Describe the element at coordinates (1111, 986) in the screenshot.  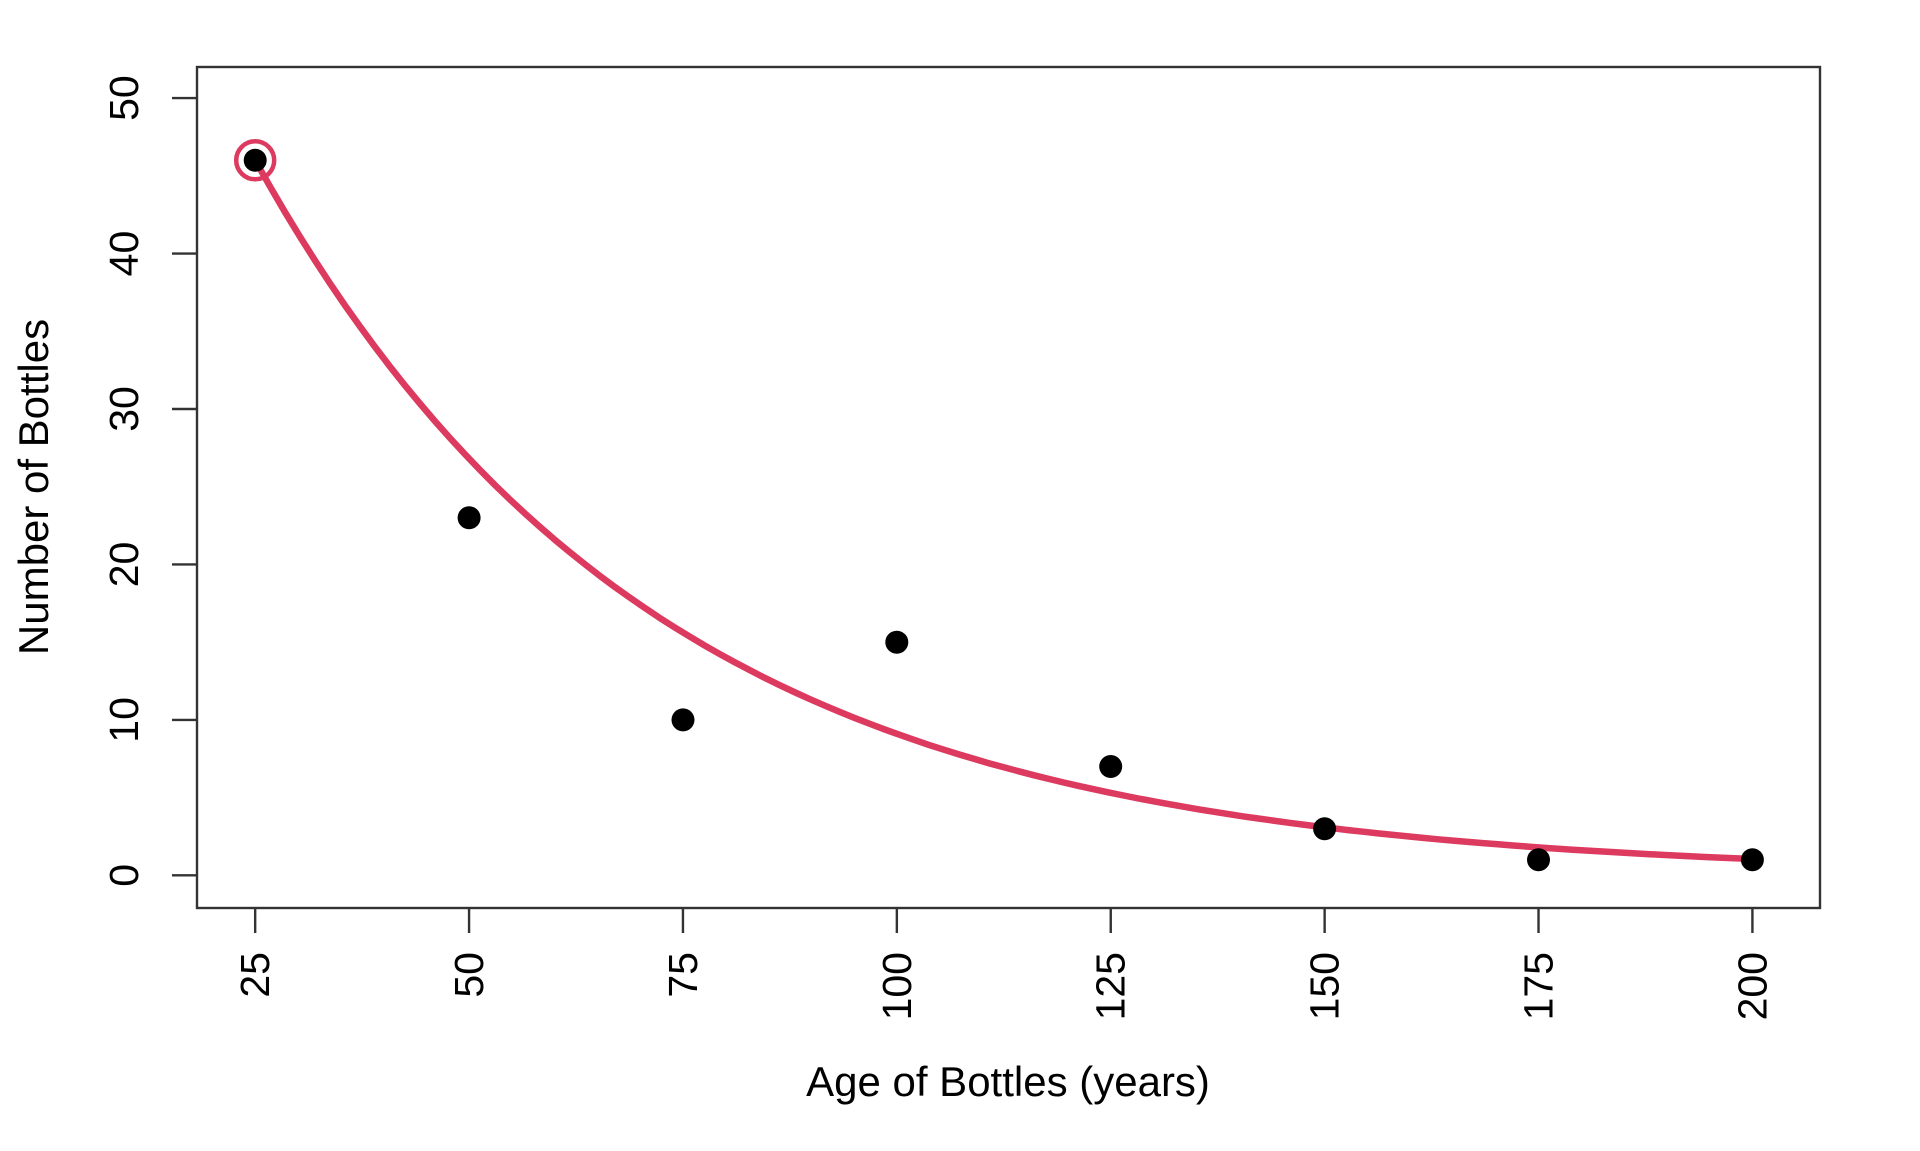
I see `x-tick-label: 125` at that location.